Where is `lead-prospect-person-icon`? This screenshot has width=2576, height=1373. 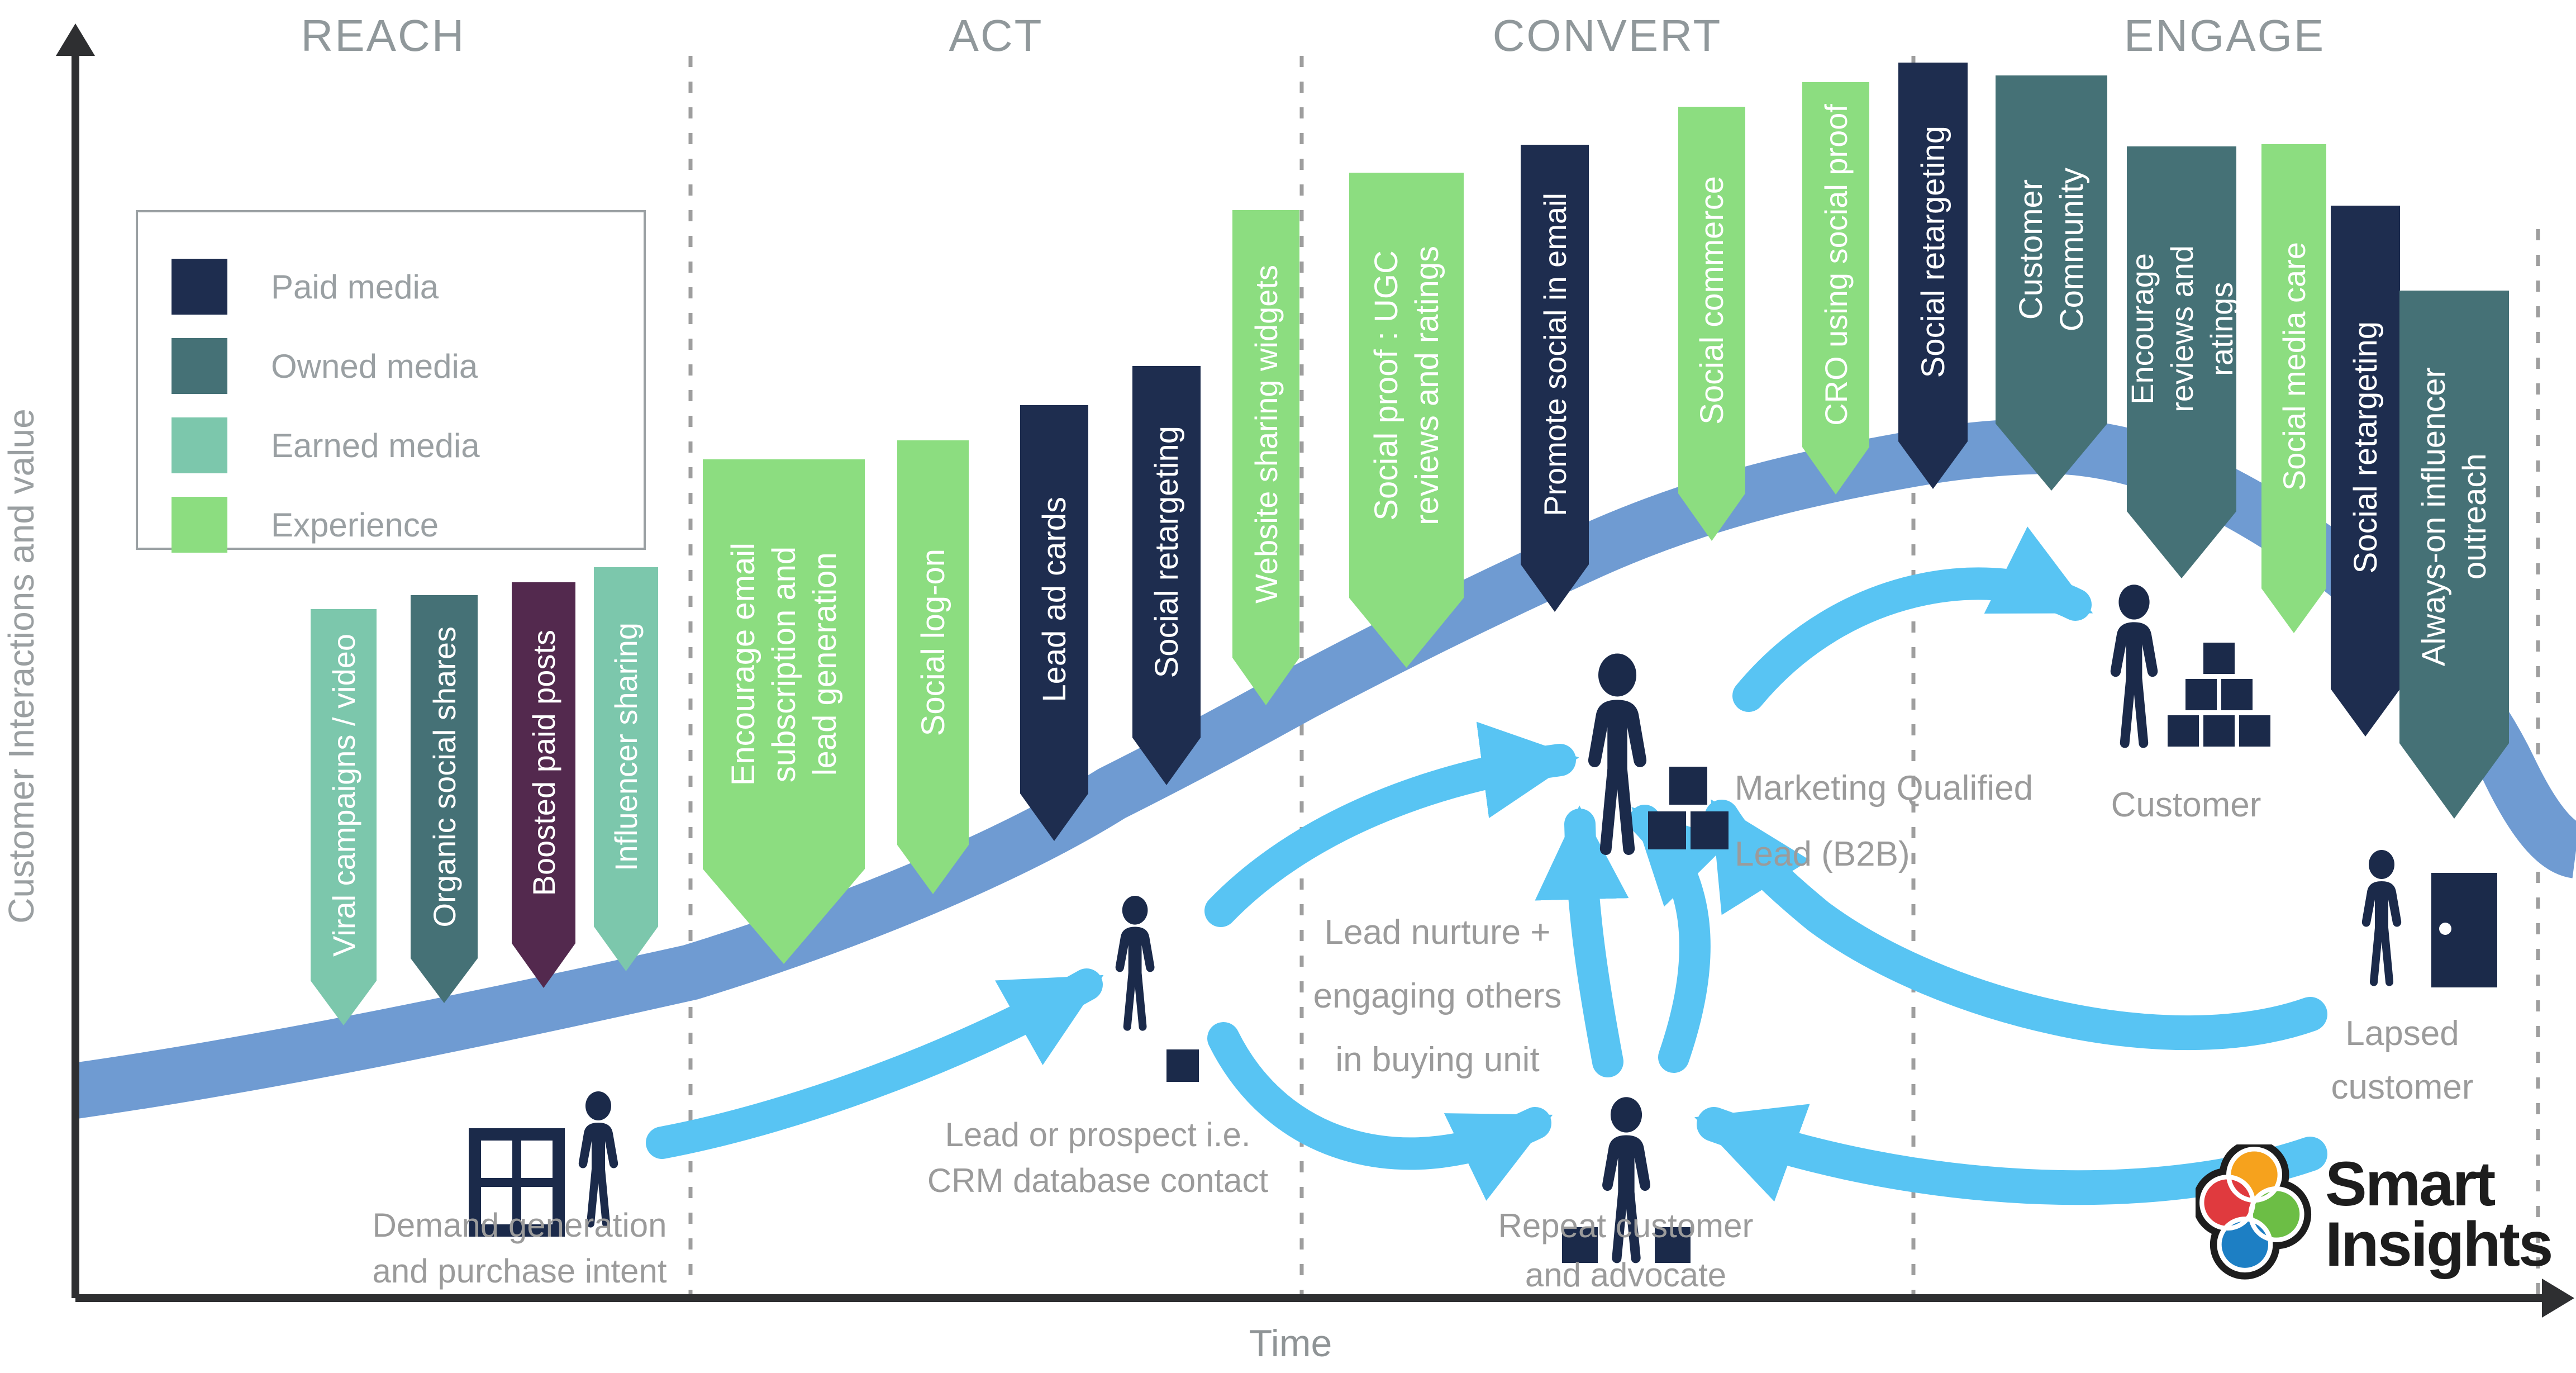 lead-prospect-person-icon is located at coordinates (1135, 963).